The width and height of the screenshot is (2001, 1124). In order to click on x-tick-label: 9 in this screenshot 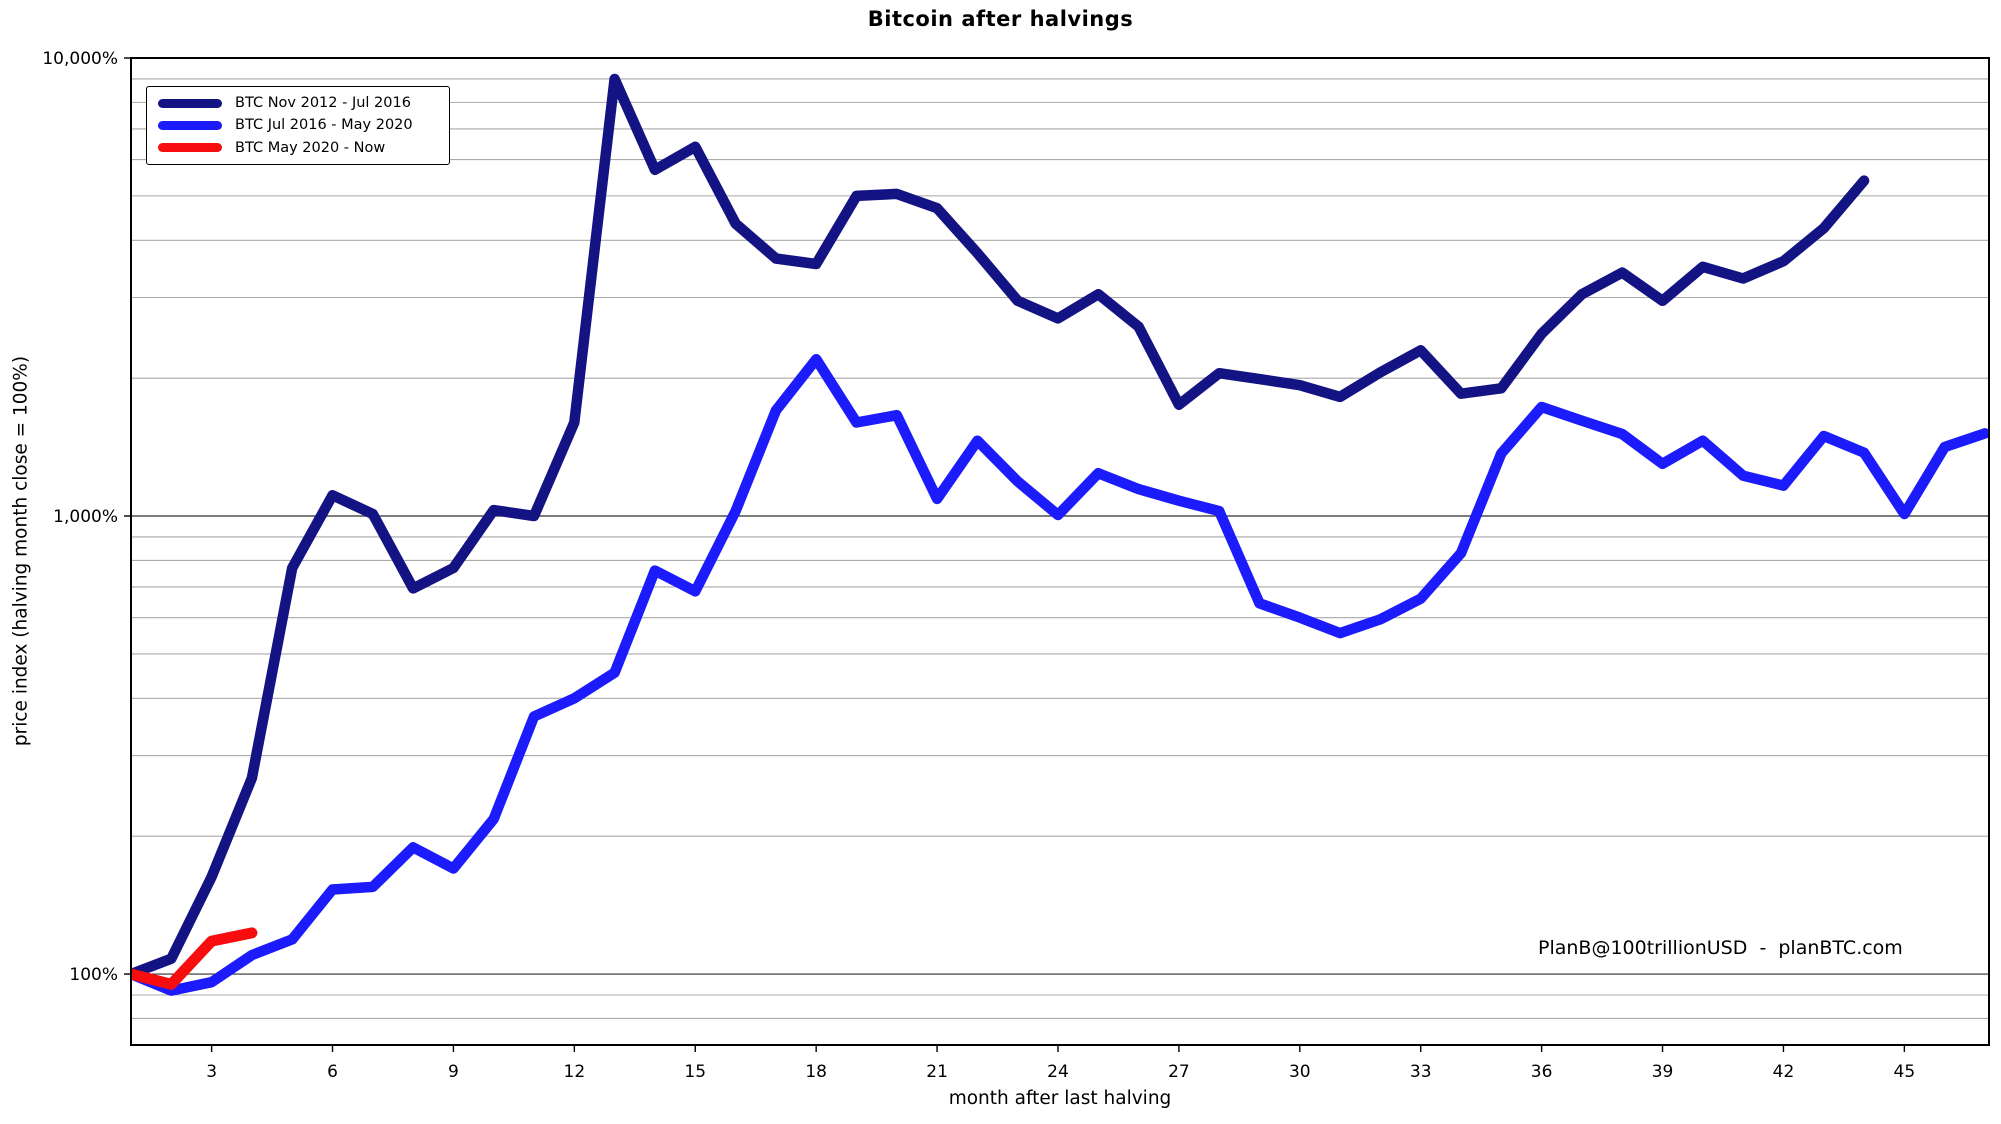, I will do `click(453, 1072)`.